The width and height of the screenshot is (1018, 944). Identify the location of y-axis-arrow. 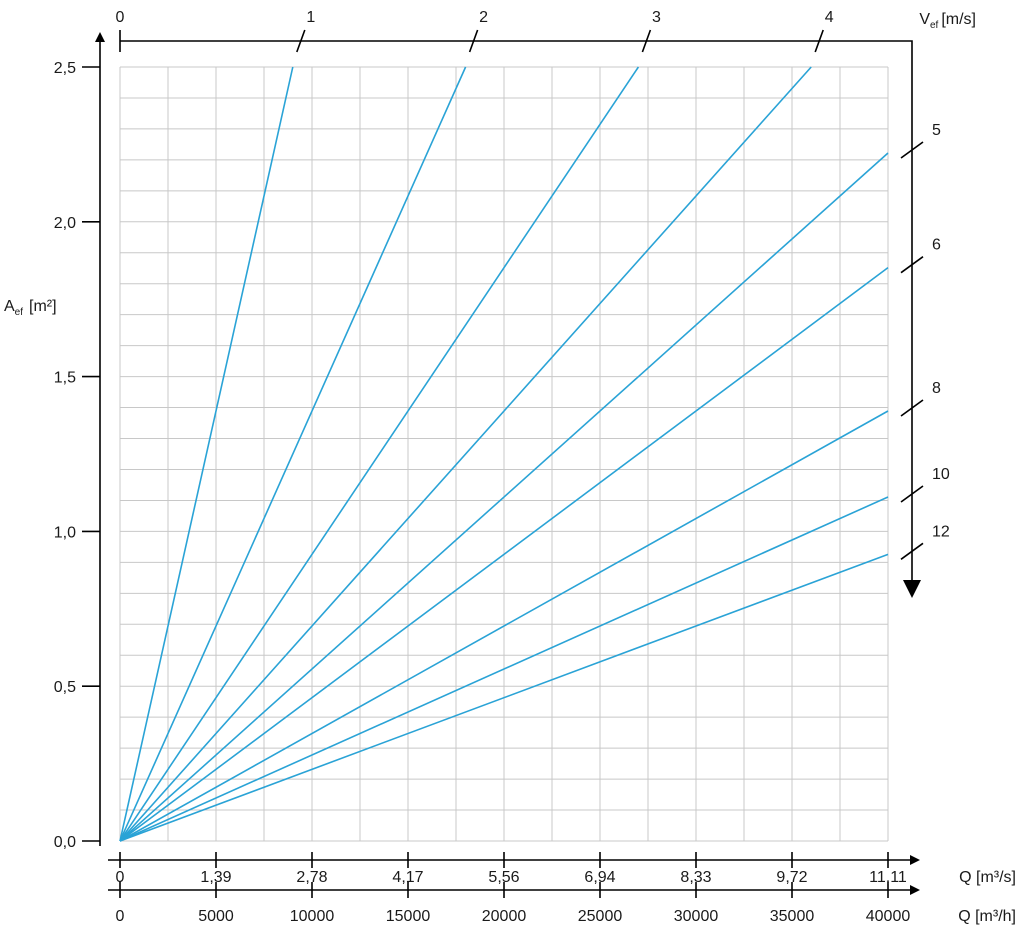
(100, 37).